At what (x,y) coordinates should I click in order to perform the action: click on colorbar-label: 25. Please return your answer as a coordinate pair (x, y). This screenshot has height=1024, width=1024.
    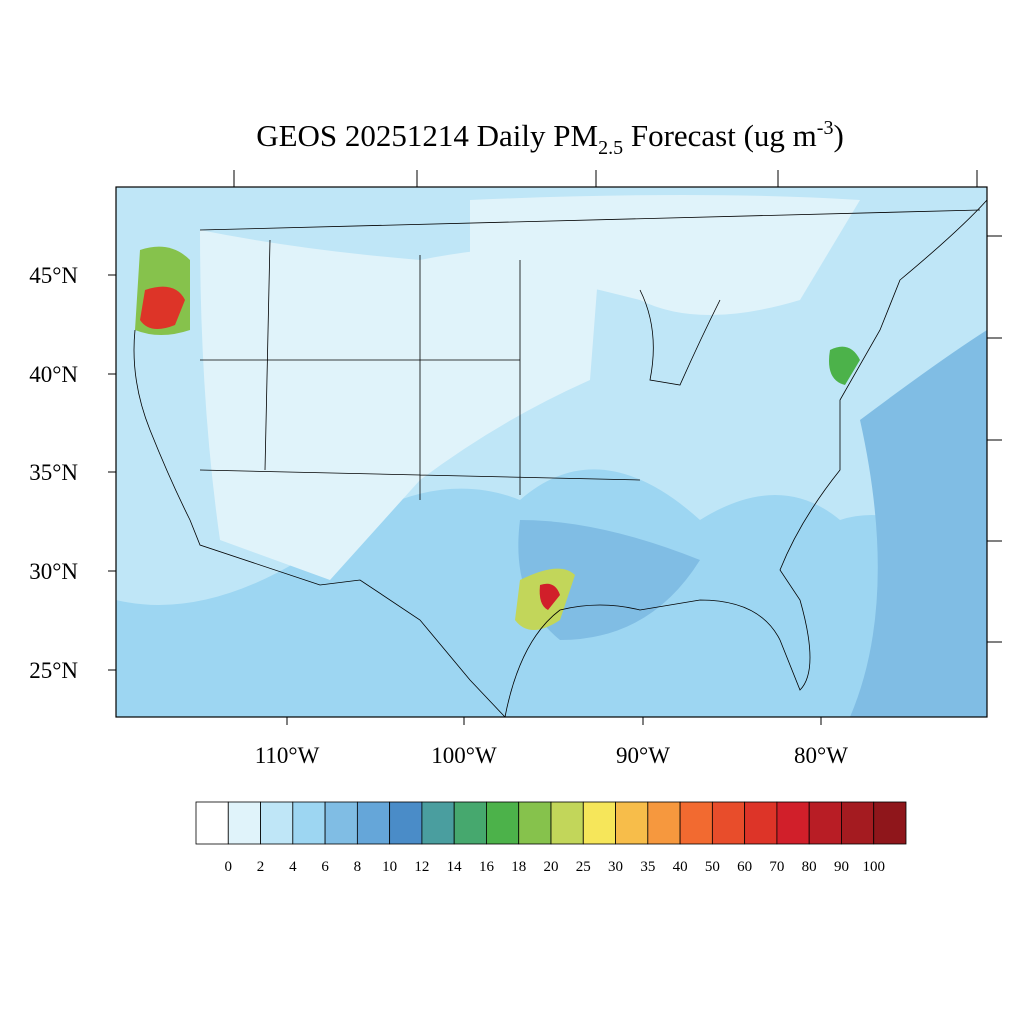
    Looking at the image, I should click on (583, 867).